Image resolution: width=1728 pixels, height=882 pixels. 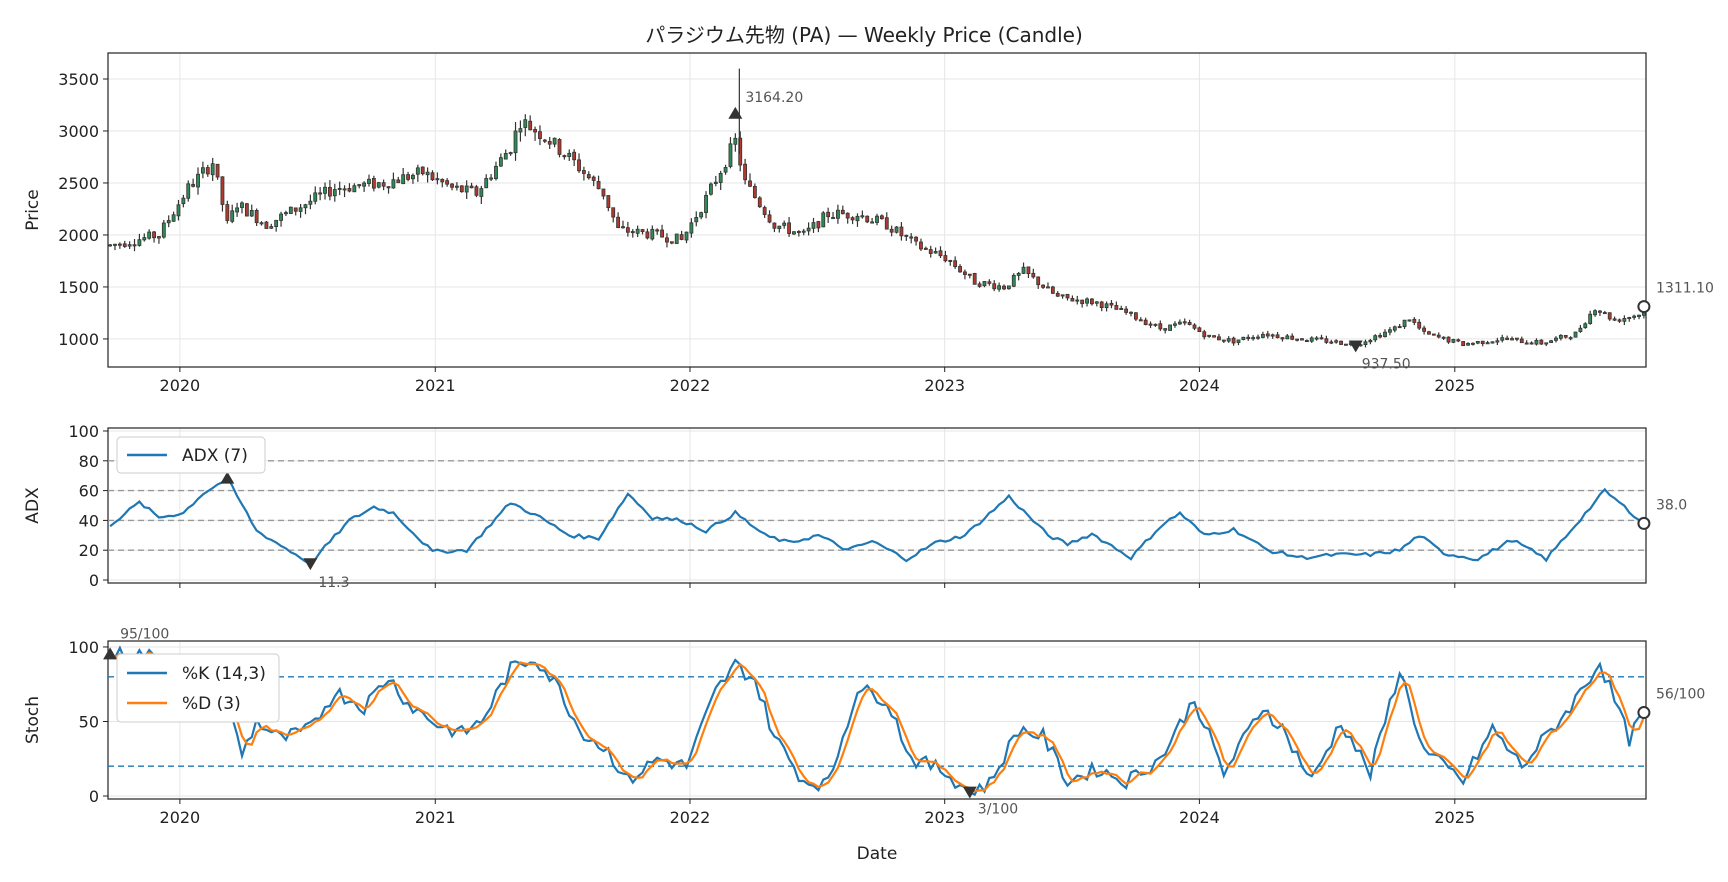 What do you see at coordinates (435, 385) in the screenshot?
I see `price-xtick-label: 2021` at bounding box center [435, 385].